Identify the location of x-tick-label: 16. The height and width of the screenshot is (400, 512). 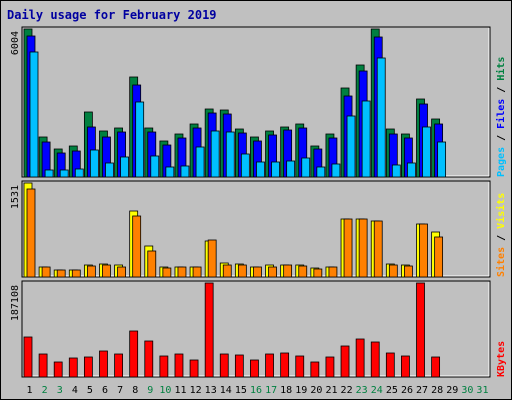
(256, 390).